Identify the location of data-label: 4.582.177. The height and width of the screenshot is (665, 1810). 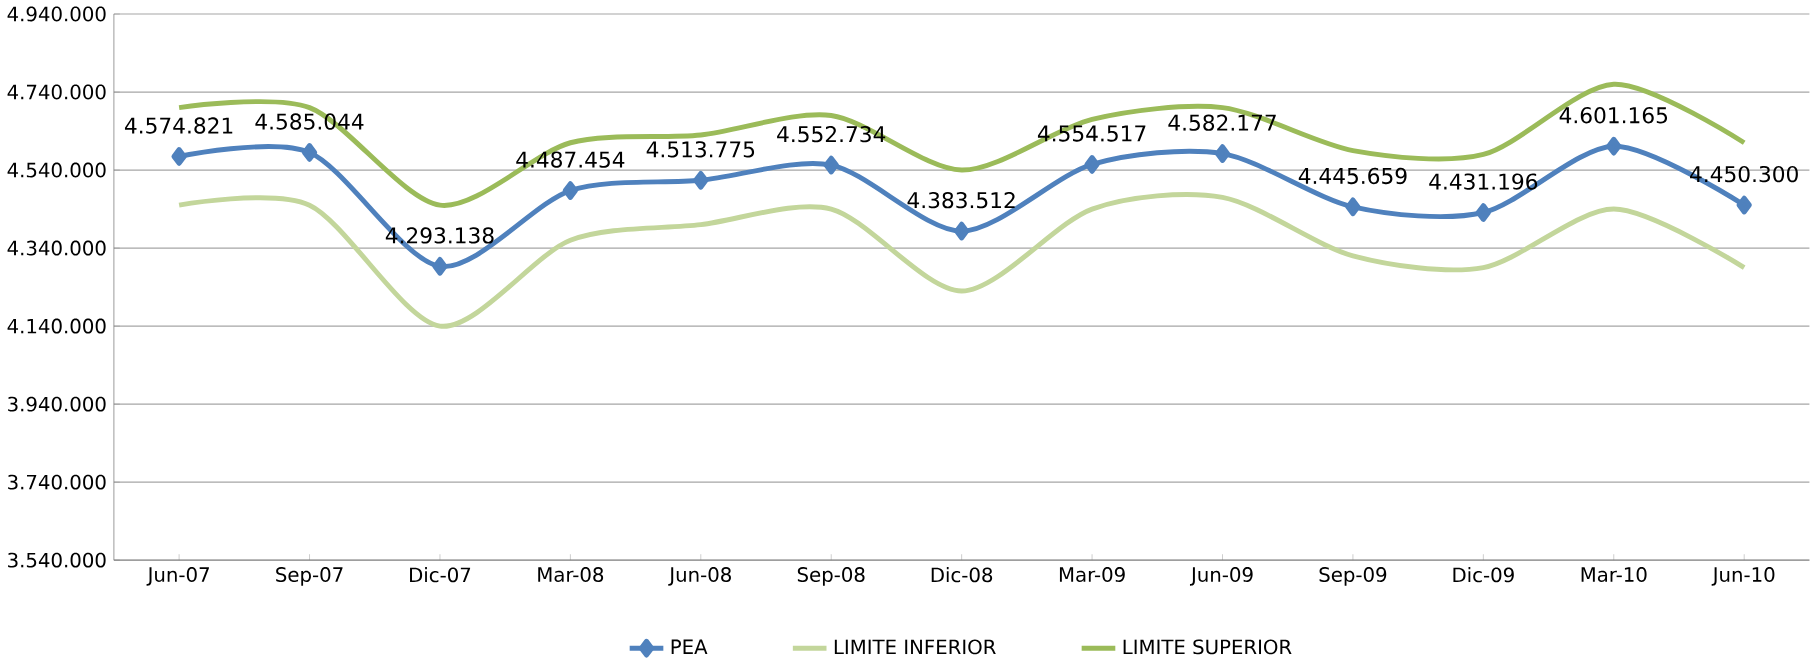
(1222, 122).